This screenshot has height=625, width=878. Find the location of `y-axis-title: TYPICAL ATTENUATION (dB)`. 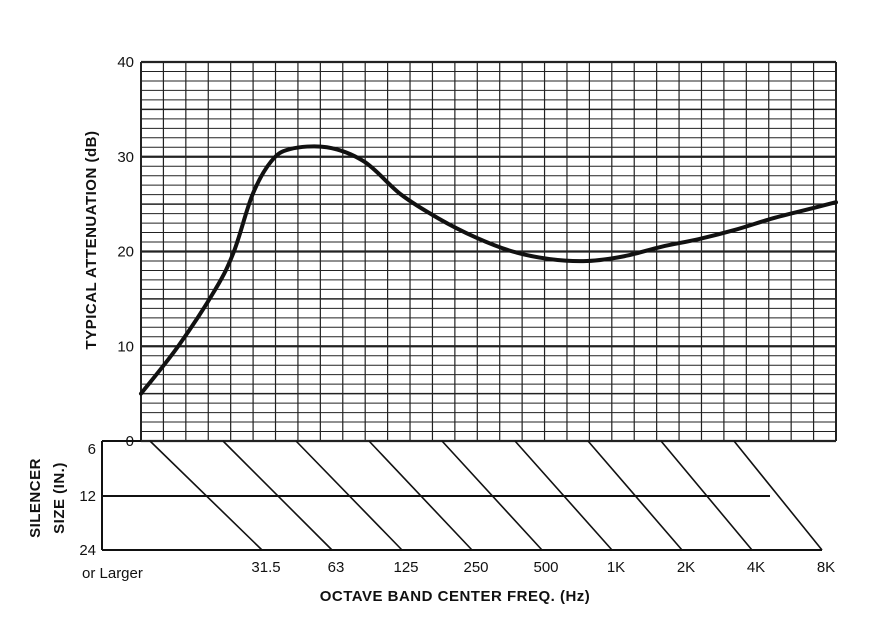

y-axis-title: TYPICAL ATTENUATION (dB) is located at coordinates (91, 240).